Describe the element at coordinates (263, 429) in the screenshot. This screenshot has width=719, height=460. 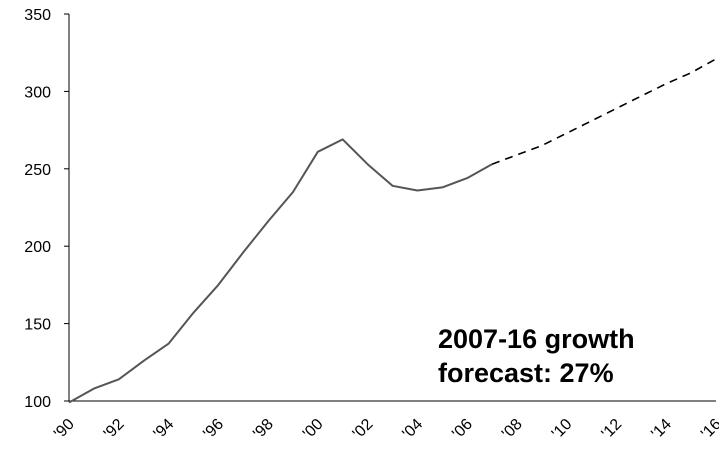
I see `x-tick-label-4: '98` at that location.